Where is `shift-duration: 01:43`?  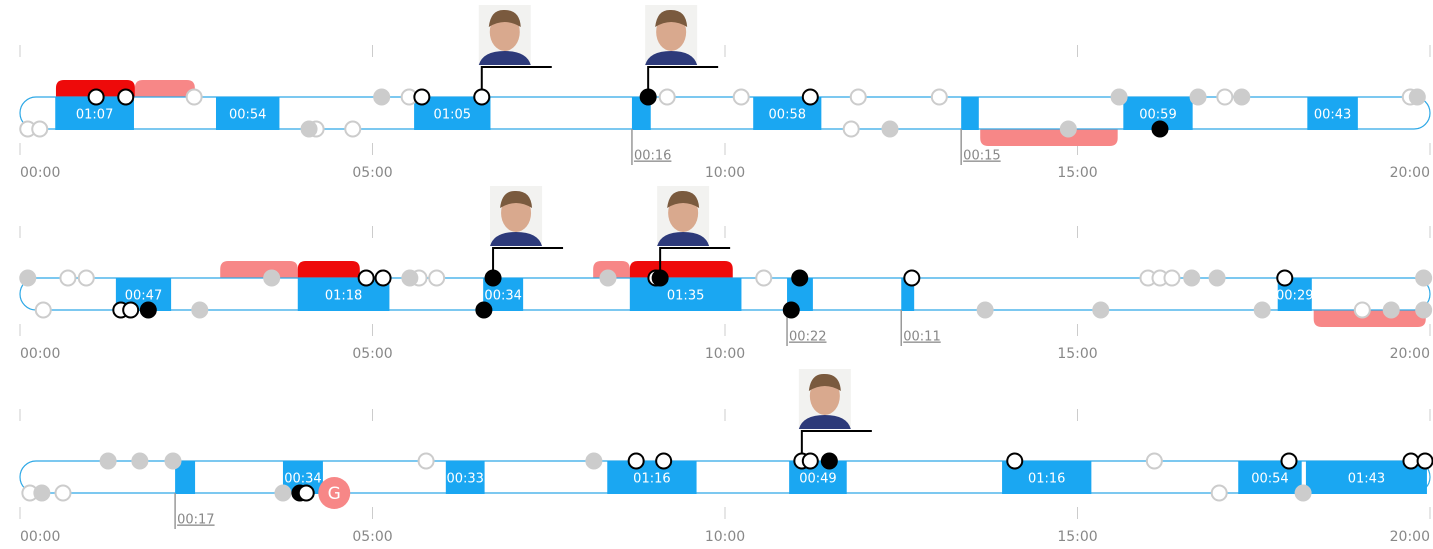 shift-duration: 01:43 is located at coordinates (1366, 479).